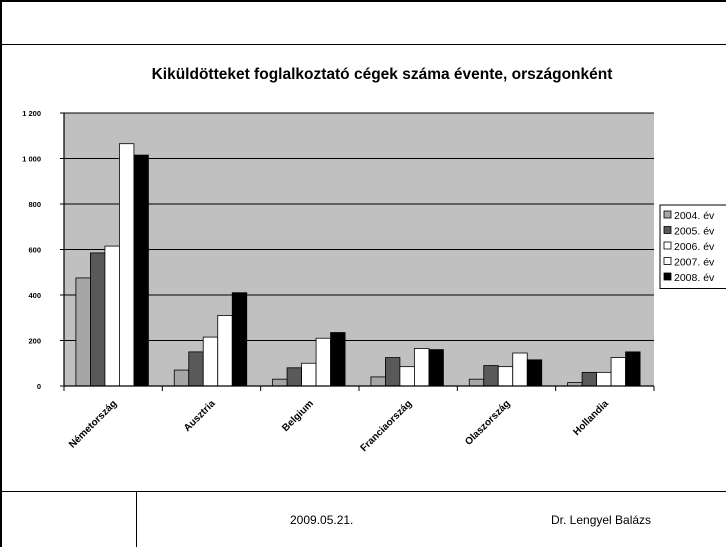 This screenshot has height=547, width=726. I want to click on legend-label: 2004. év, so click(694, 216).